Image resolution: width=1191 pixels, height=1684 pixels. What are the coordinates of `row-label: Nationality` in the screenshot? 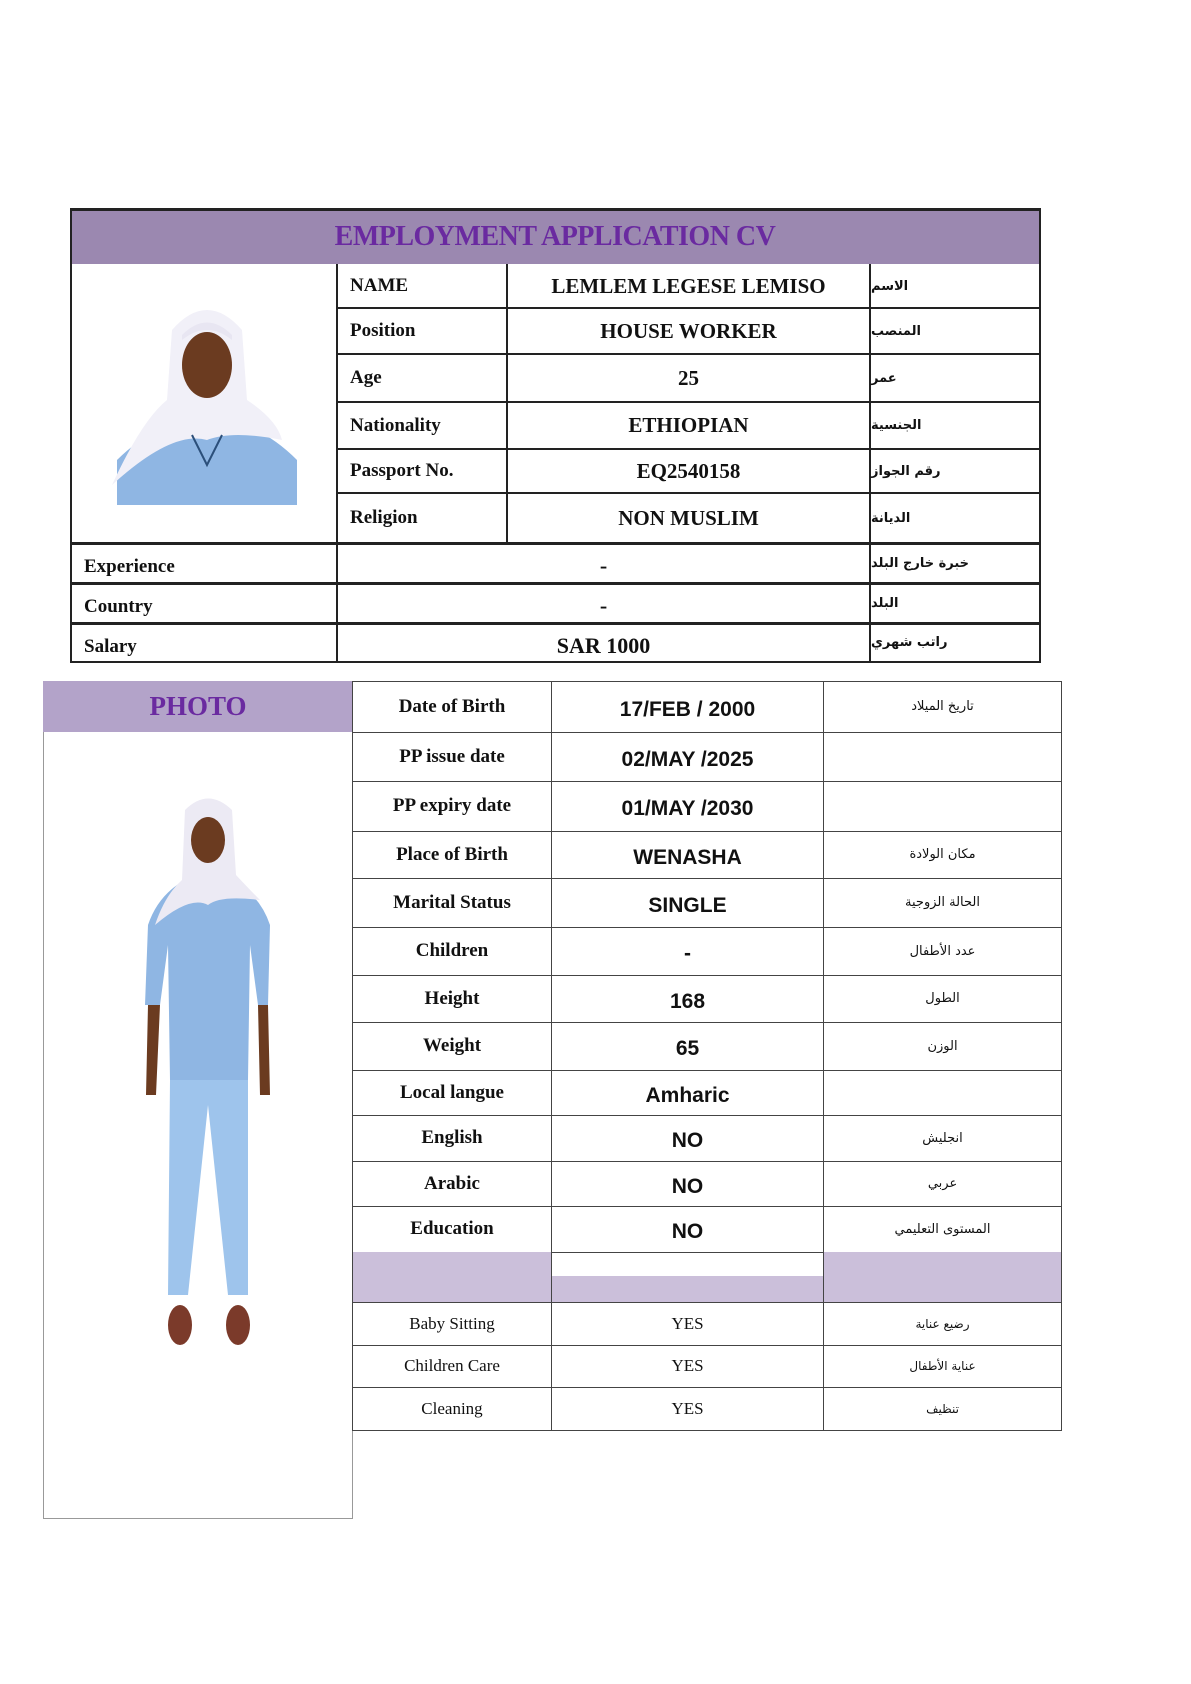 It's located at (422, 425).